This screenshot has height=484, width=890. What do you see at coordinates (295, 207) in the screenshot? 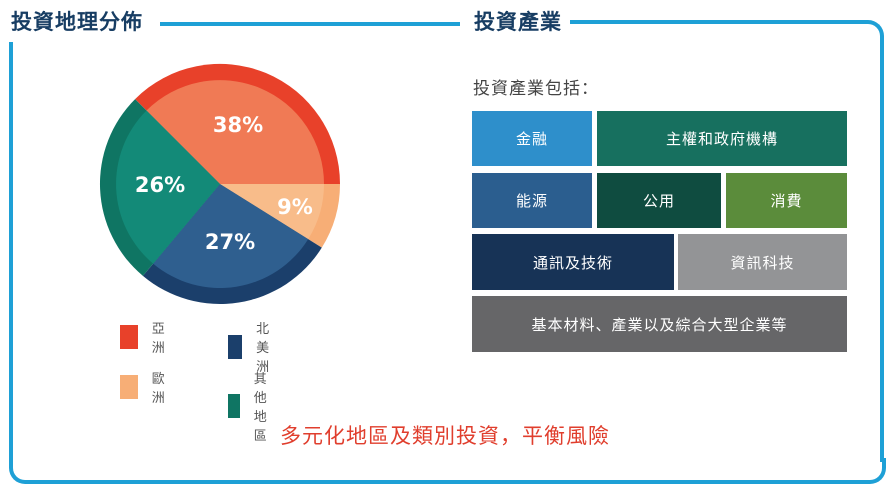
I see `pie-label-europe: 9%` at bounding box center [295, 207].